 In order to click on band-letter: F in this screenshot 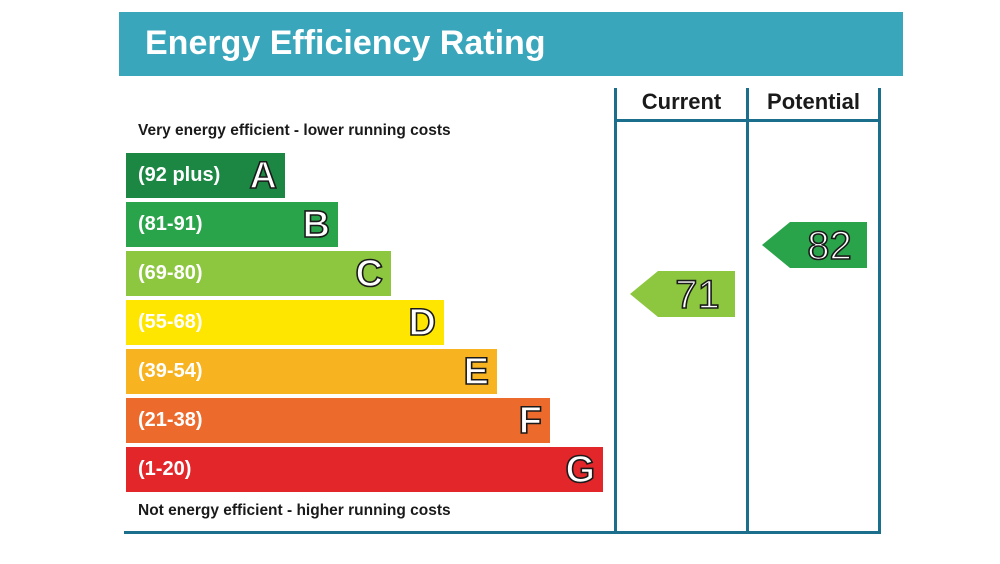, I will do `click(530, 421)`.